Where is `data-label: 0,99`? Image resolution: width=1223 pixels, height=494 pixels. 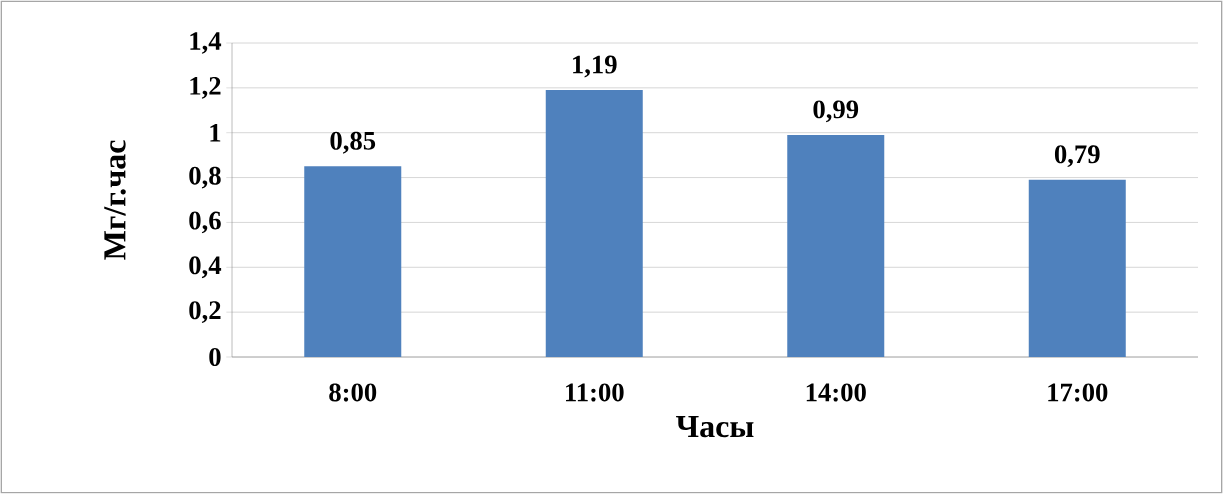 data-label: 0,99 is located at coordinates (836, 111).